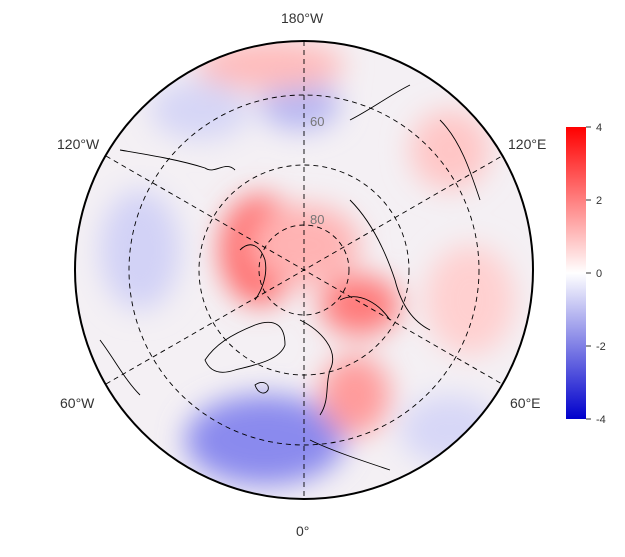 The width and height of the screenshot is (625, 557). What do you see at coordinates (355, 395) in the screenshot?
I see `anomaly-scandinavia` at bounding box center [355, 395].